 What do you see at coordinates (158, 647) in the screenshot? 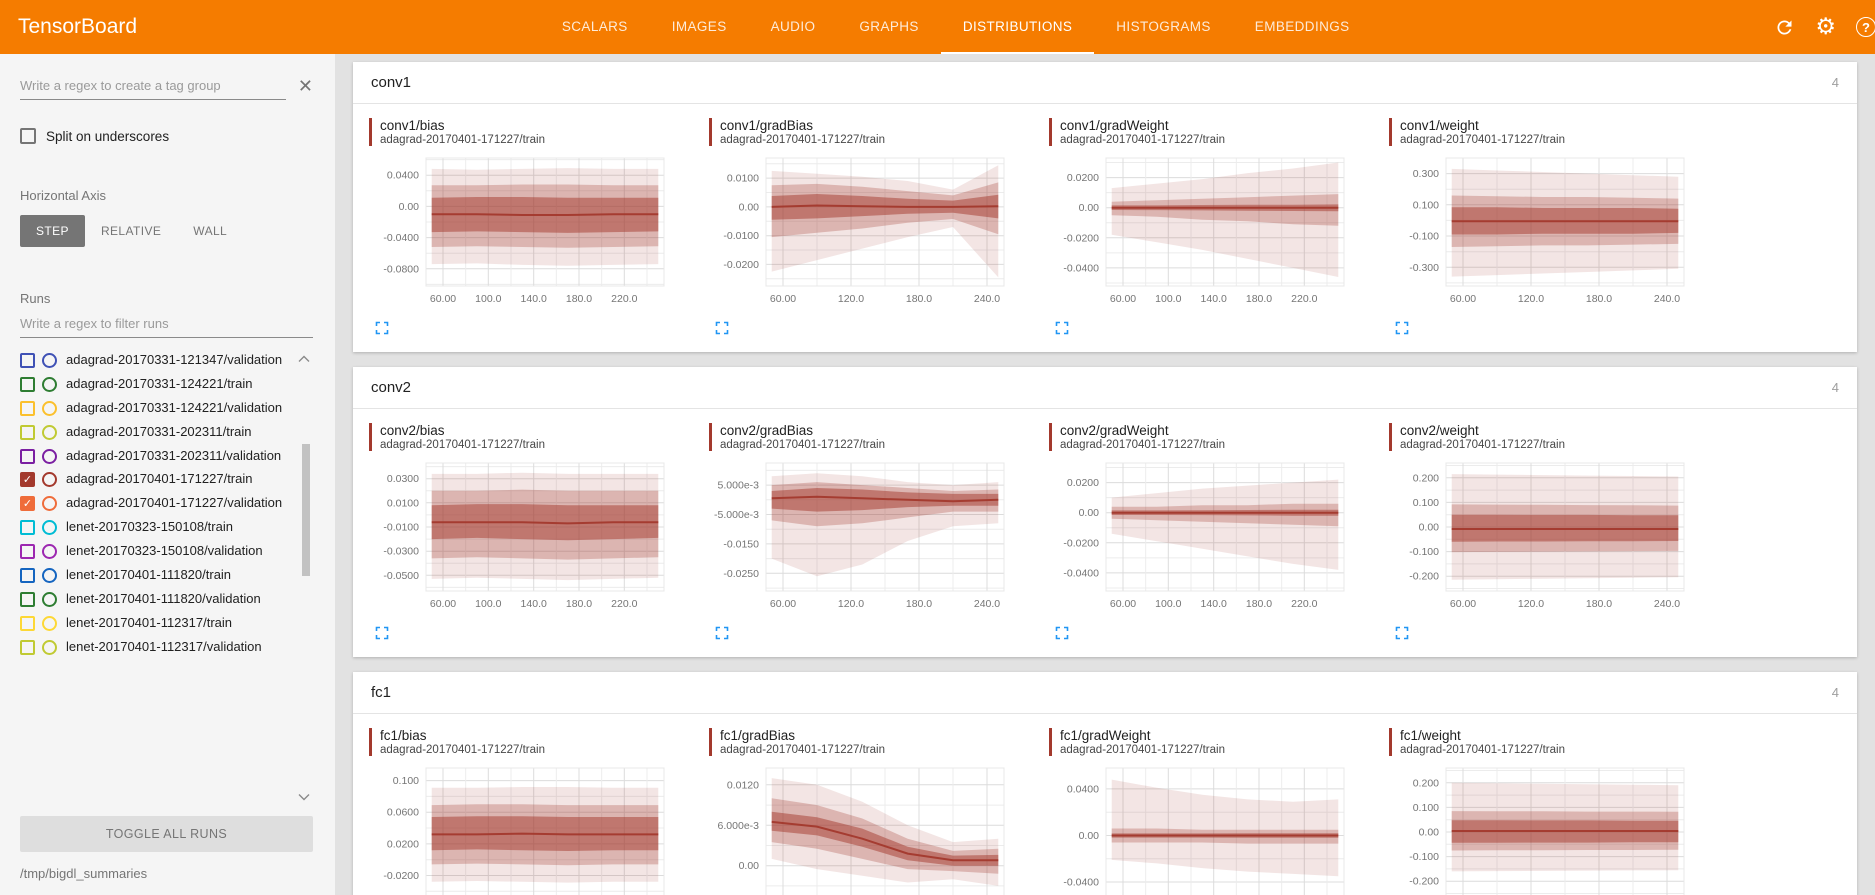
I see `run-item: lenet-20170401-112317/validation` at bounding box center [158, 647].